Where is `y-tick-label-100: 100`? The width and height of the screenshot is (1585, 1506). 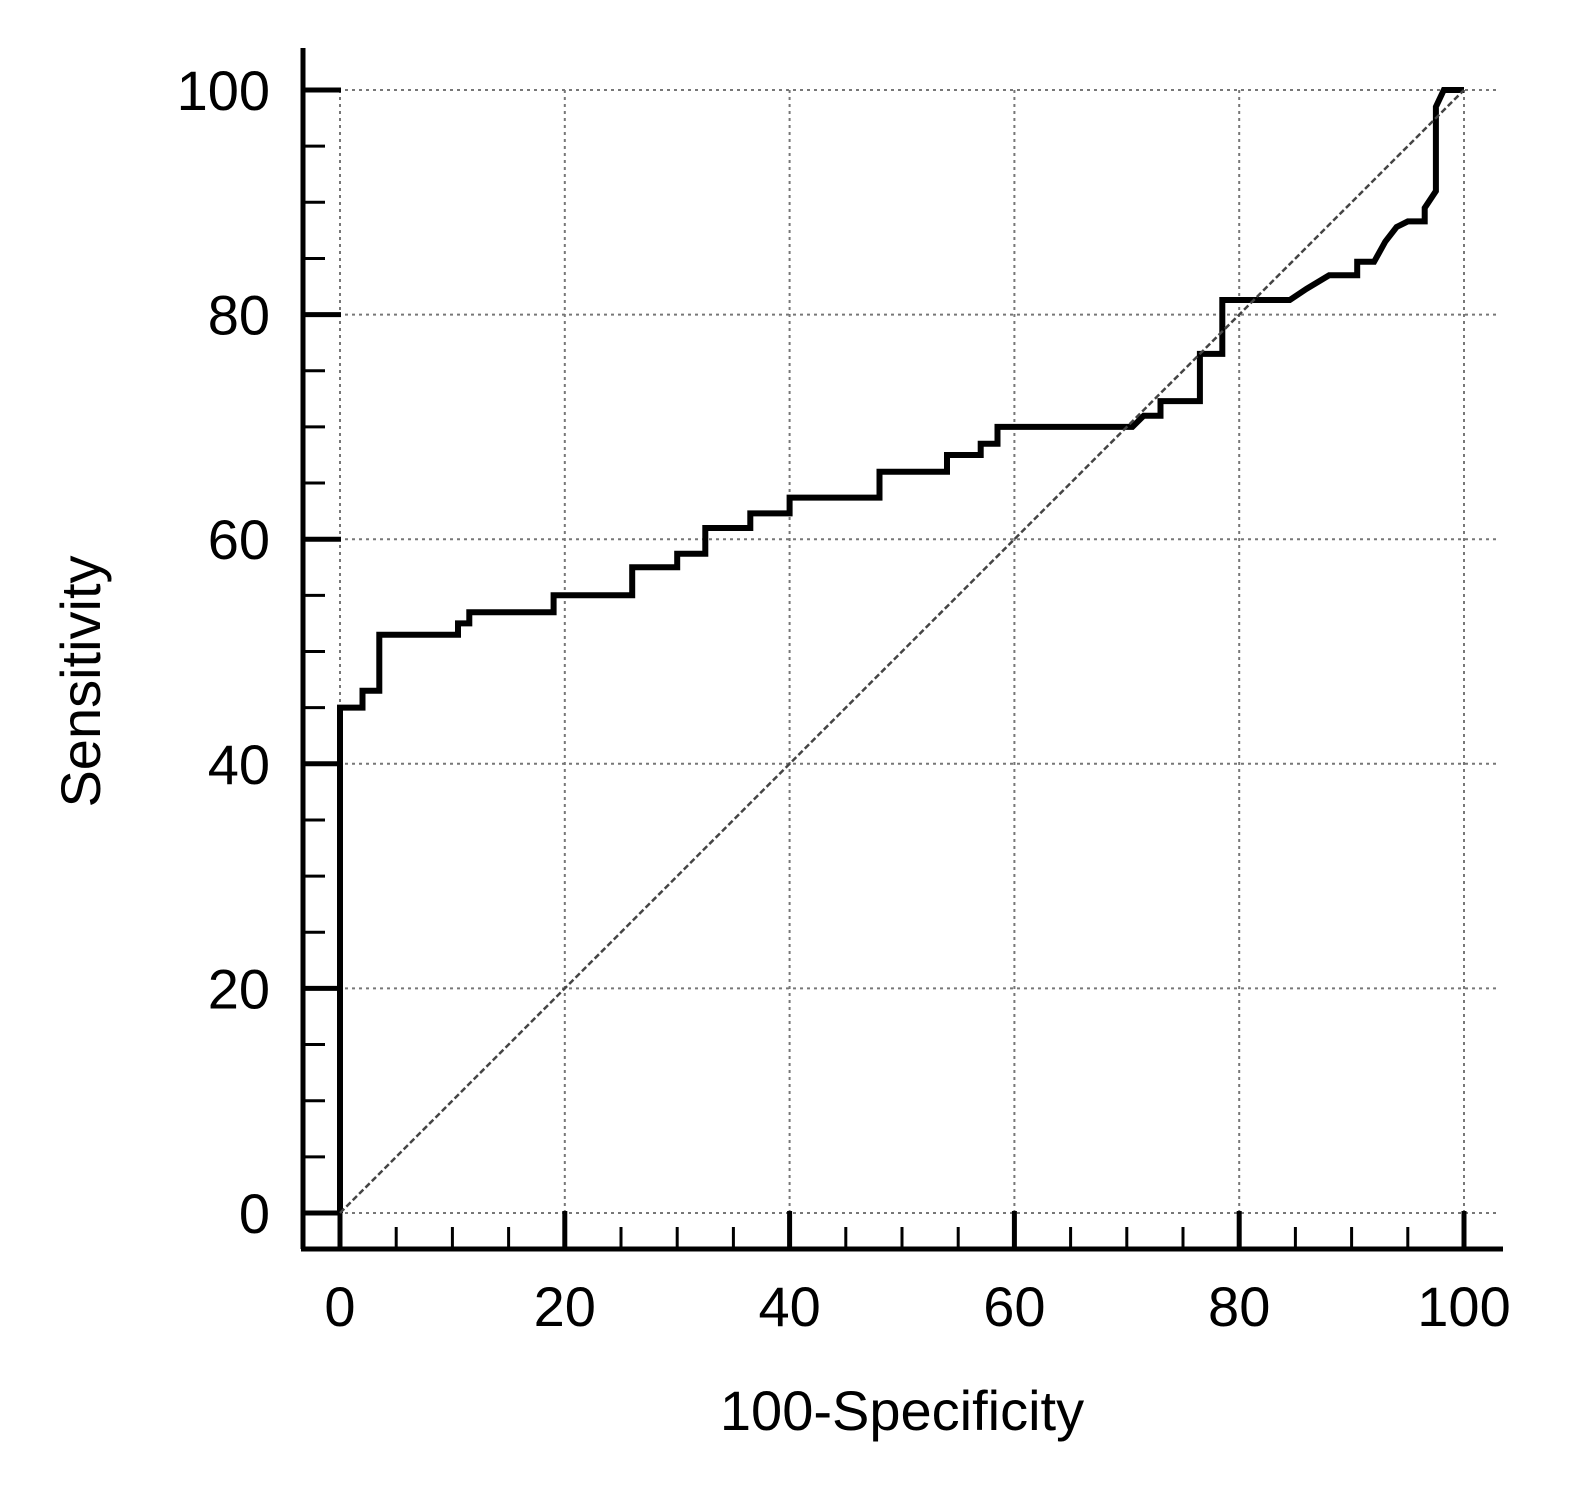
y-tick-label-100: 100 is located at coordinates (223, 90).